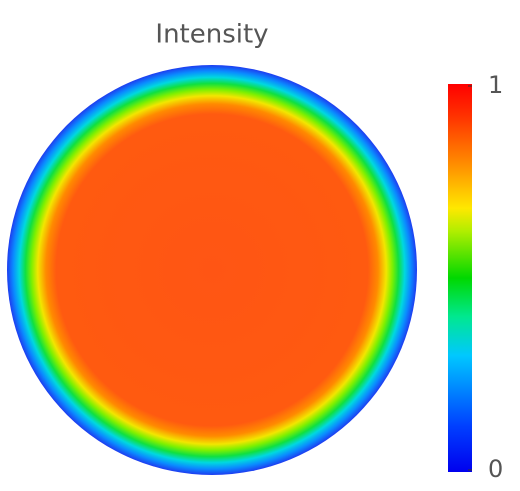  I want to click on colorbar-tick-label: 0, so click(495, 469).